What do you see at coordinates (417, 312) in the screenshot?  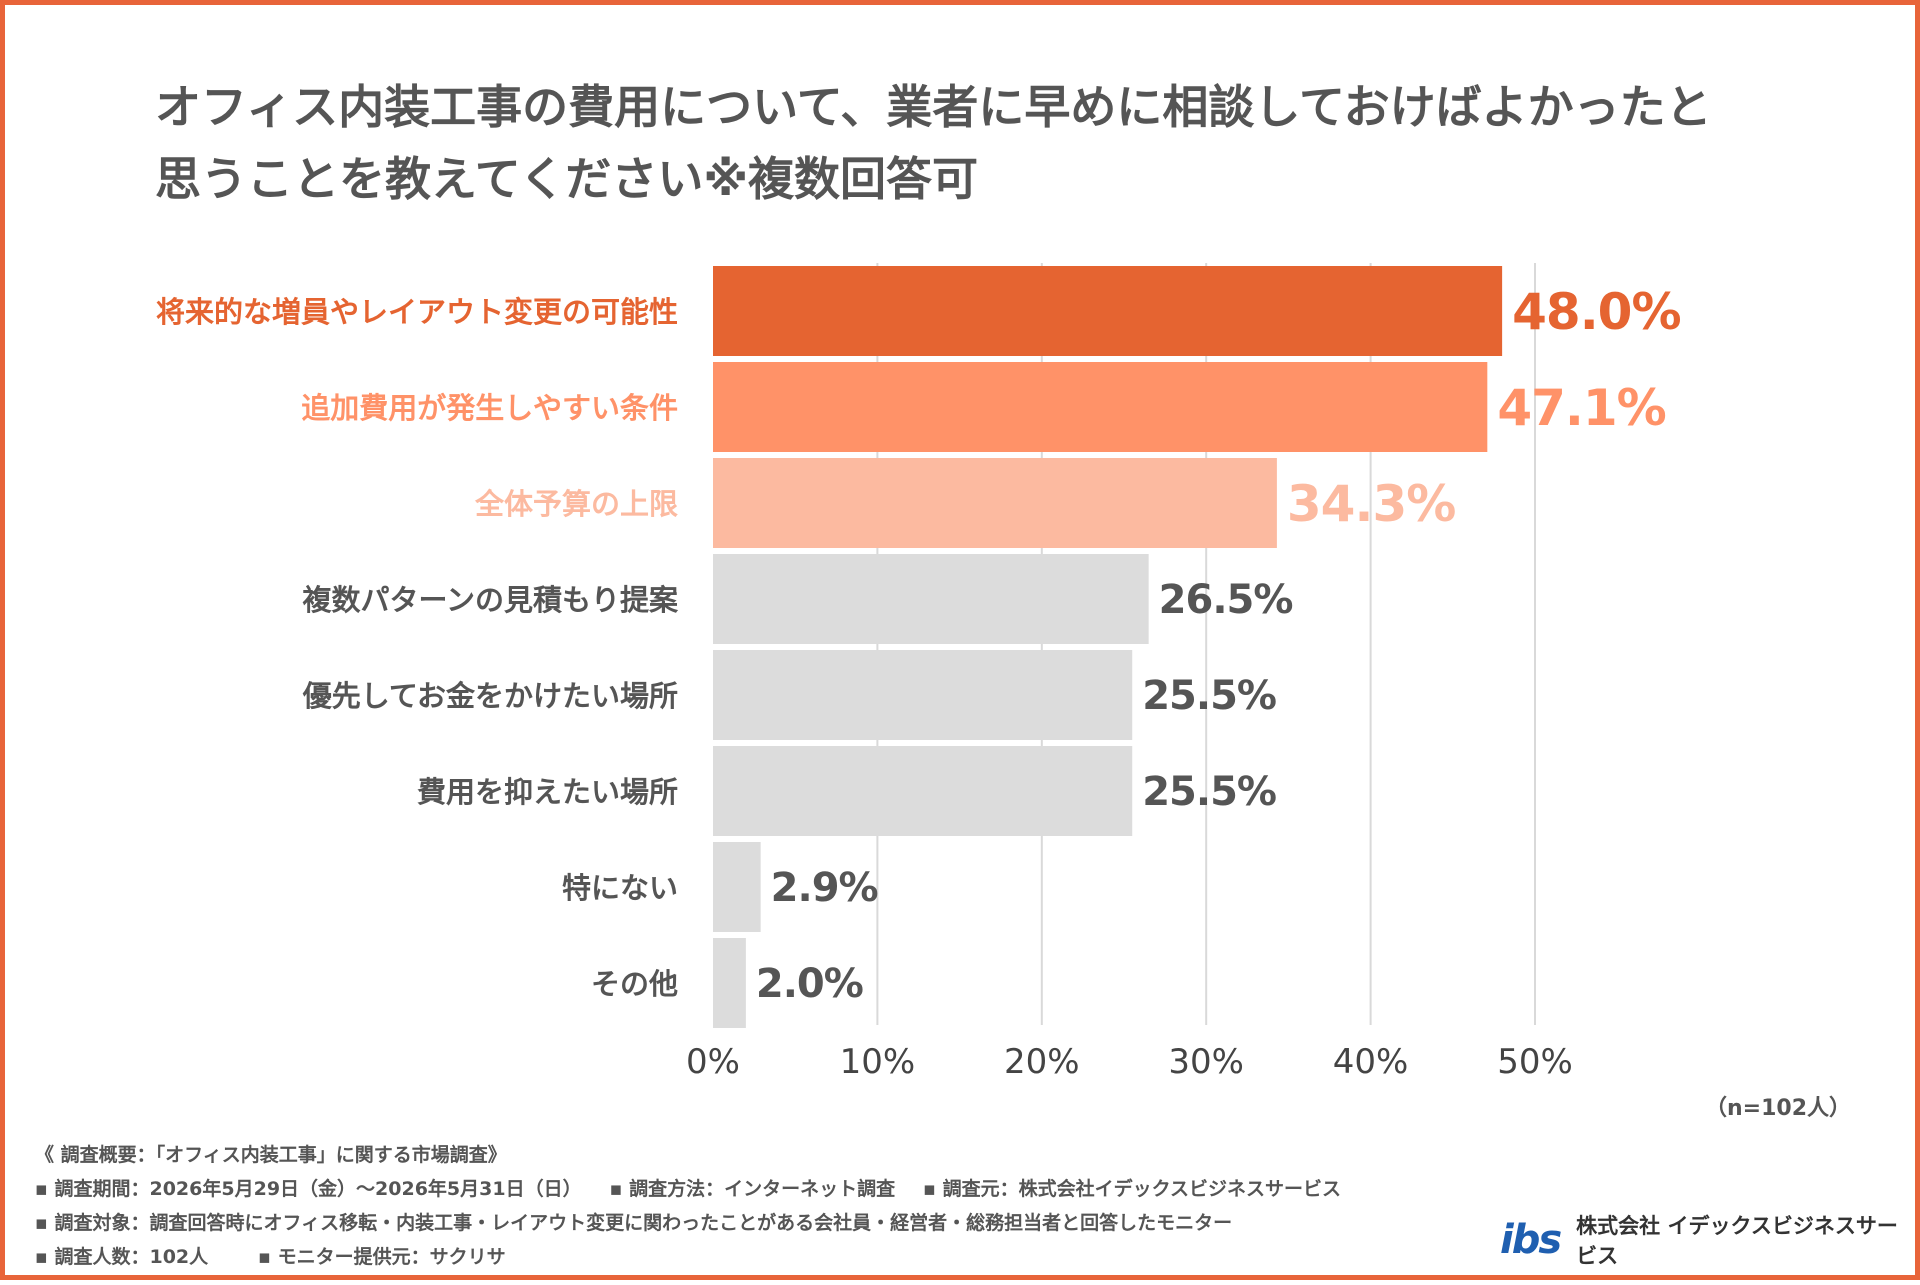 I see `category-label: 将来的な増員やレイアウト変更の可能性` at bounding box center [417, 312].